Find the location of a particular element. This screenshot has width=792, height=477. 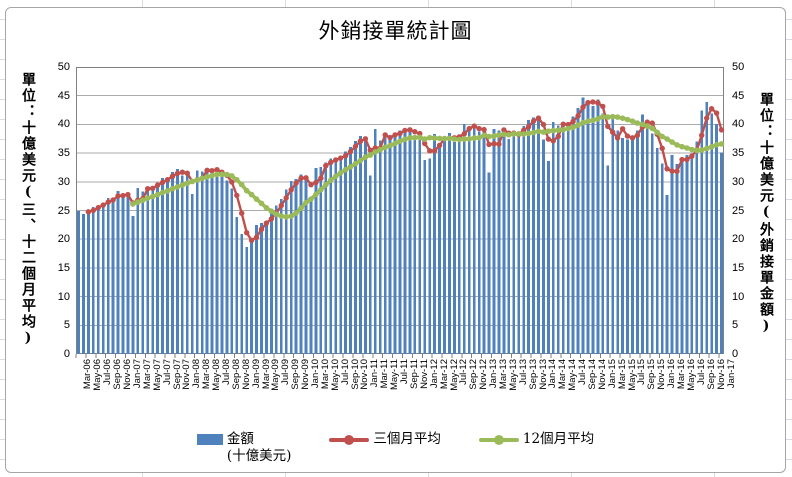

legend-item-amount: 金額 (十億美元) is located at coordinates (243, 448).